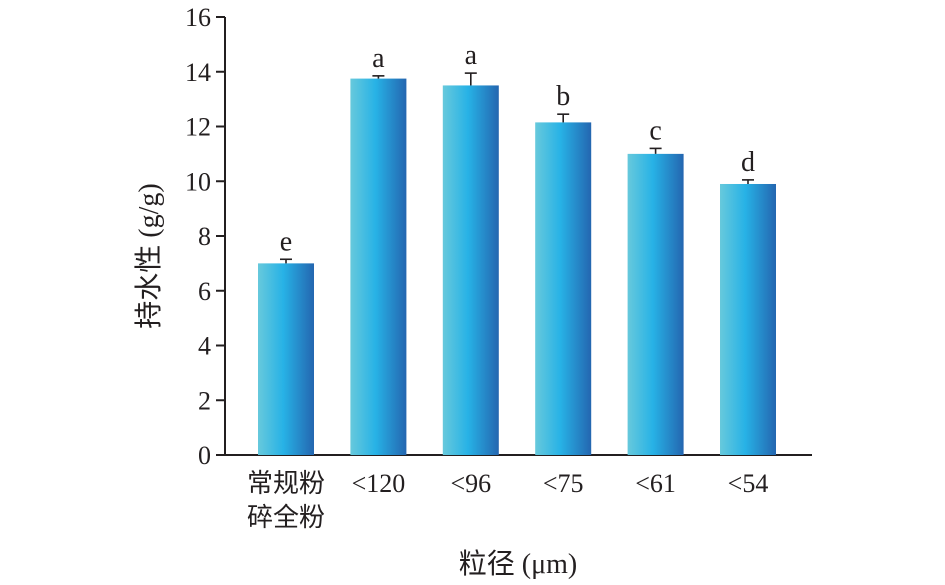  I want to click on x-tick-label: 常规粉, so click(286, 483).